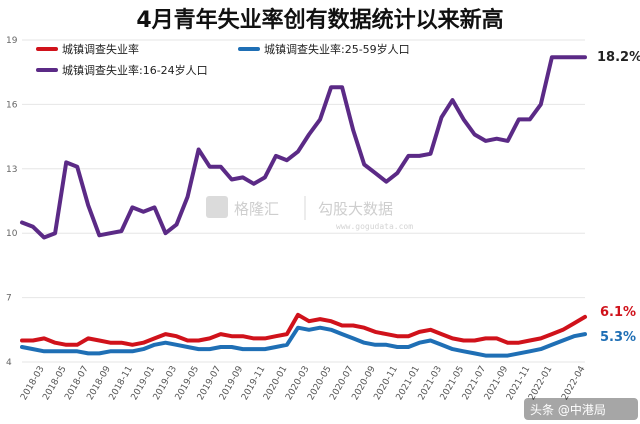 This screenshot has height=424, width=640. I want to click on y-tick-label: 16, so click(12, 105).